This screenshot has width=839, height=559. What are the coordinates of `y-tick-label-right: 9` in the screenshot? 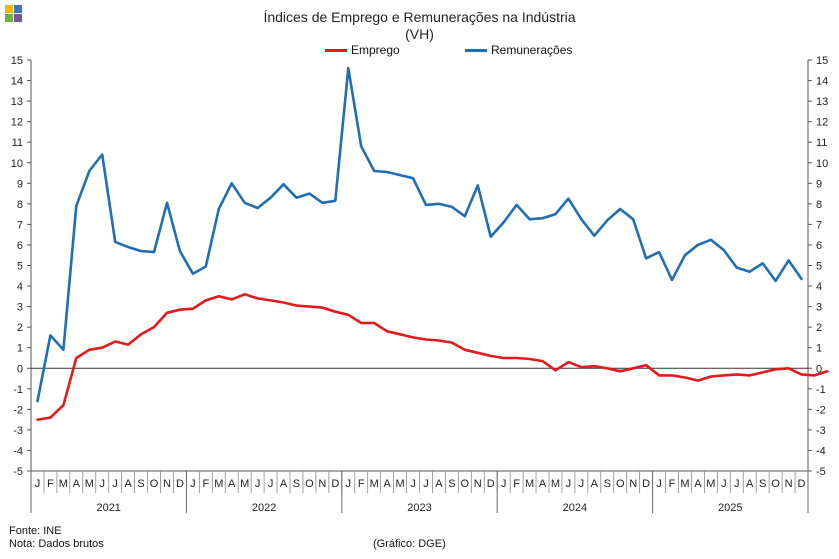 It's located at (819, 184).